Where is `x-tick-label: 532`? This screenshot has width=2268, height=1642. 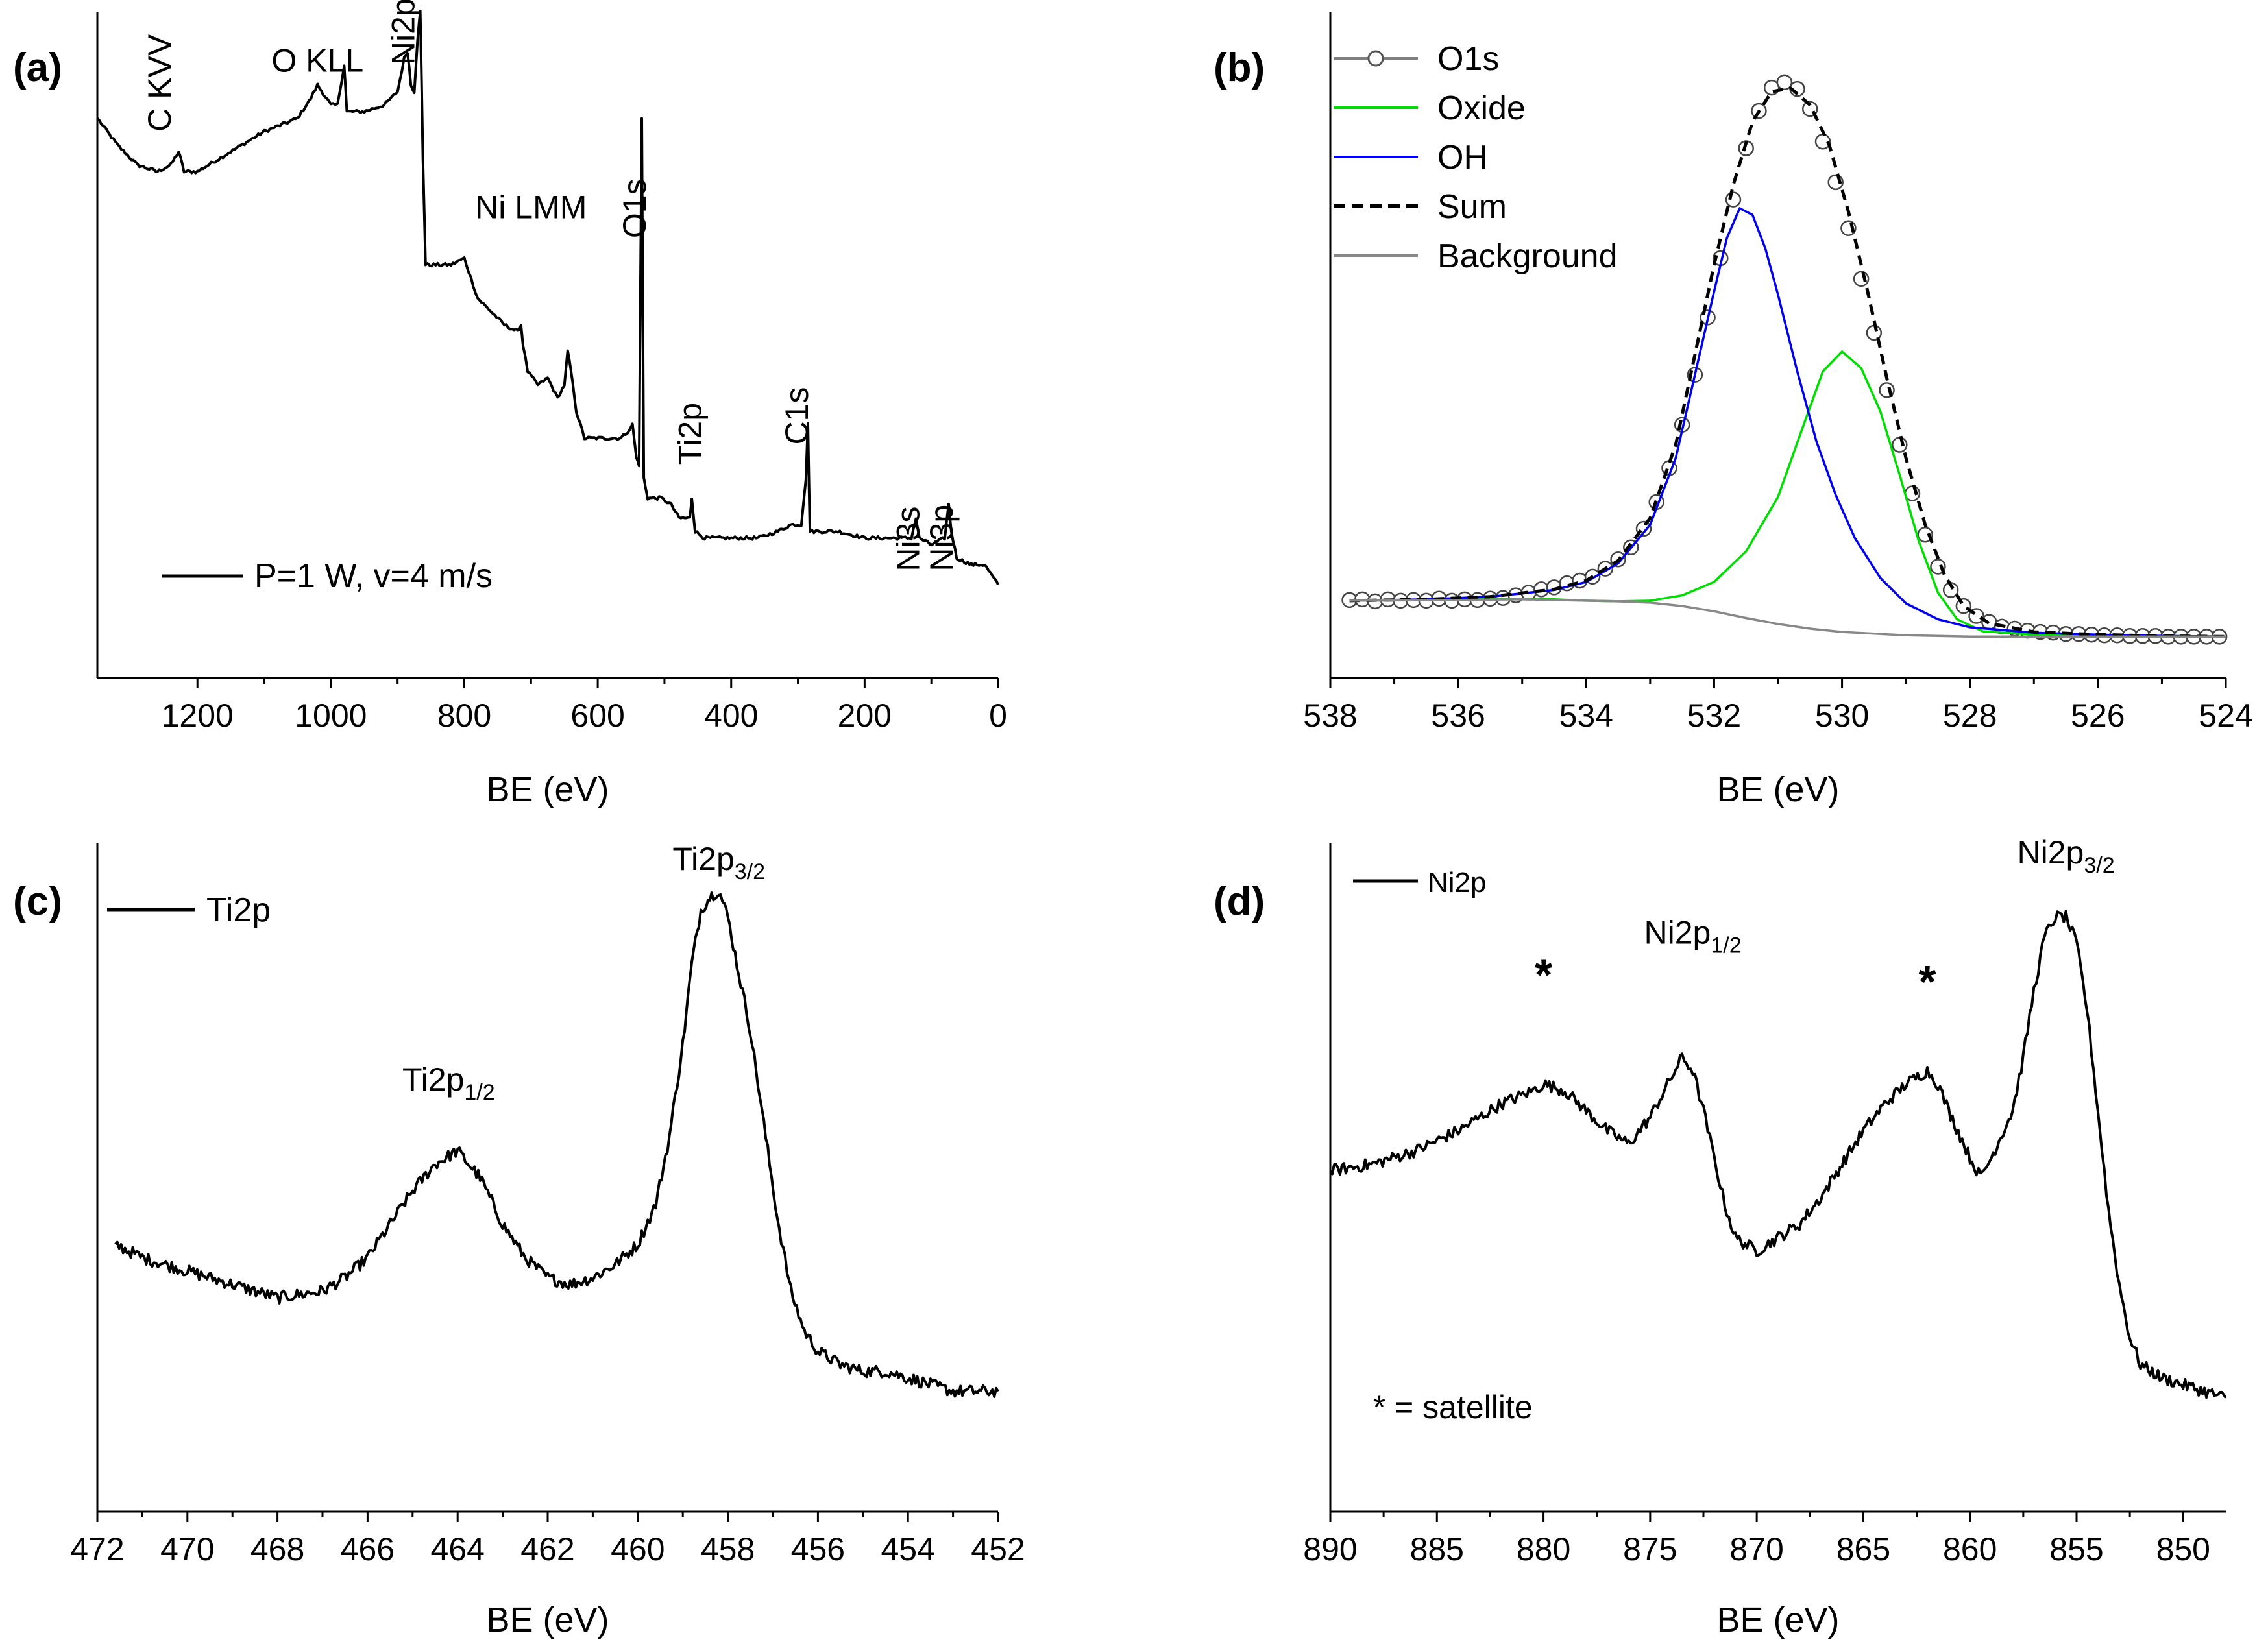 x-tick-label: 532 is located at coordinates (1714, 715).